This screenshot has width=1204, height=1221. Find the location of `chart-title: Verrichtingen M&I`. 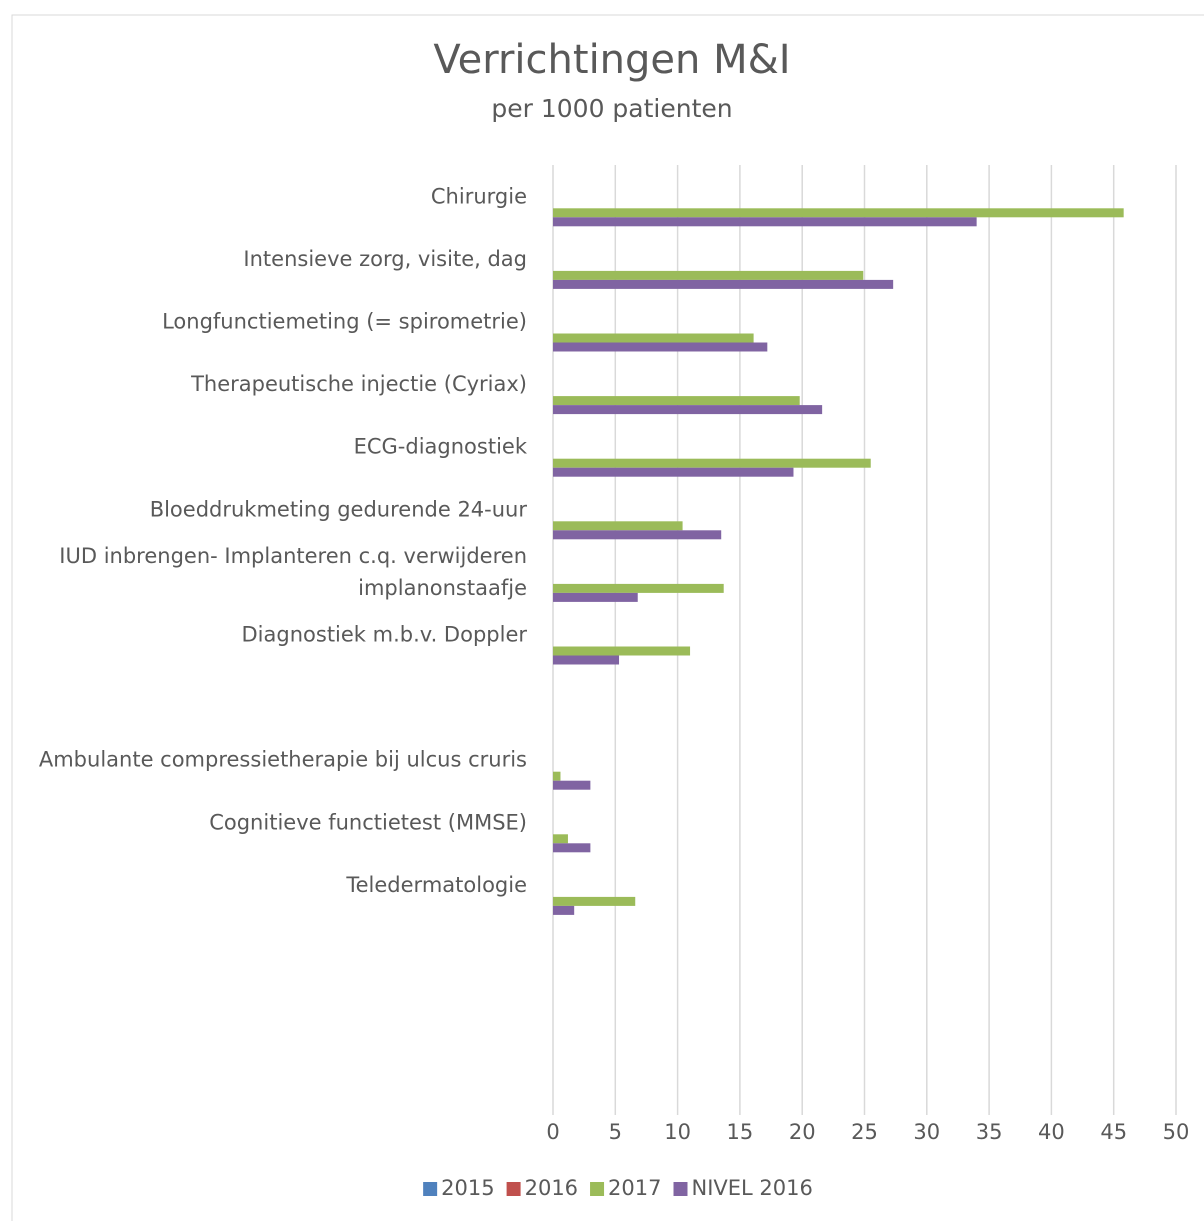

chart-title: Verrichtingen M&I is located at coordinates (611, 60).